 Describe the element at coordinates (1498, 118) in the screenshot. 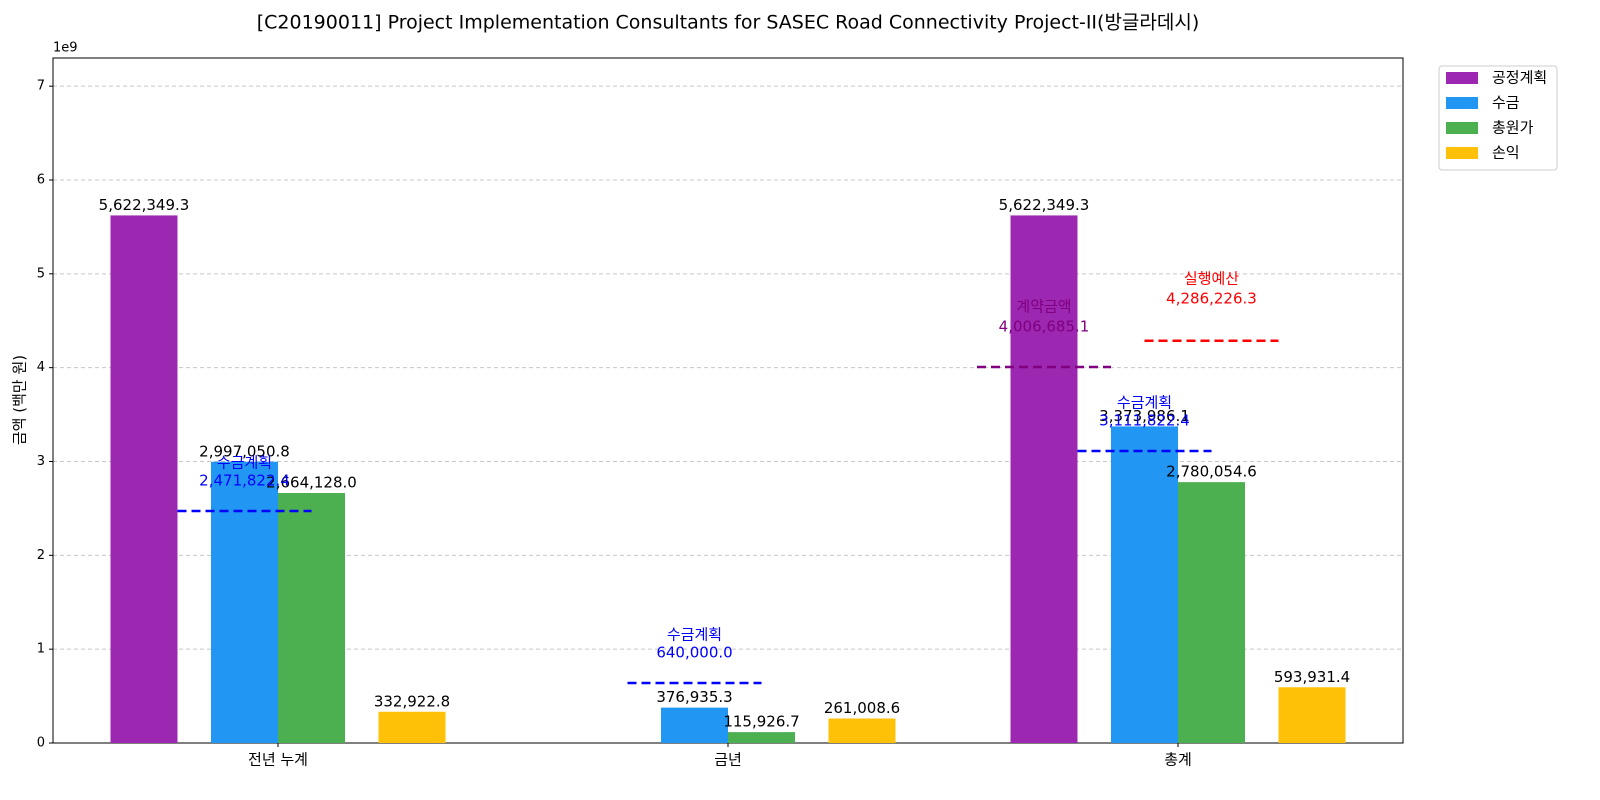

I see `legend-box` at that location.